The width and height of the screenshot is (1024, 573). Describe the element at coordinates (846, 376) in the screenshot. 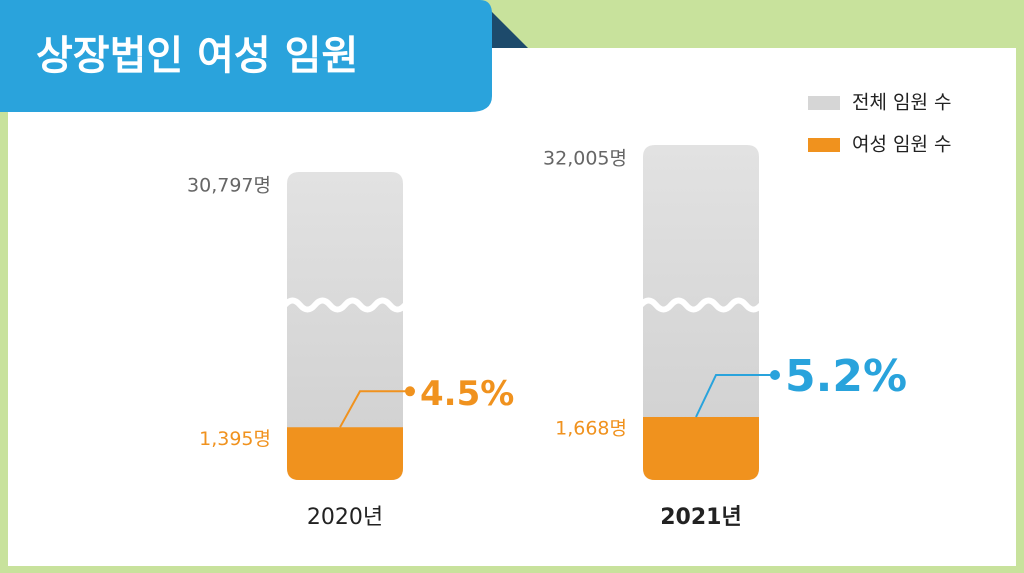

I see `annotation: 5.2%` at that location.